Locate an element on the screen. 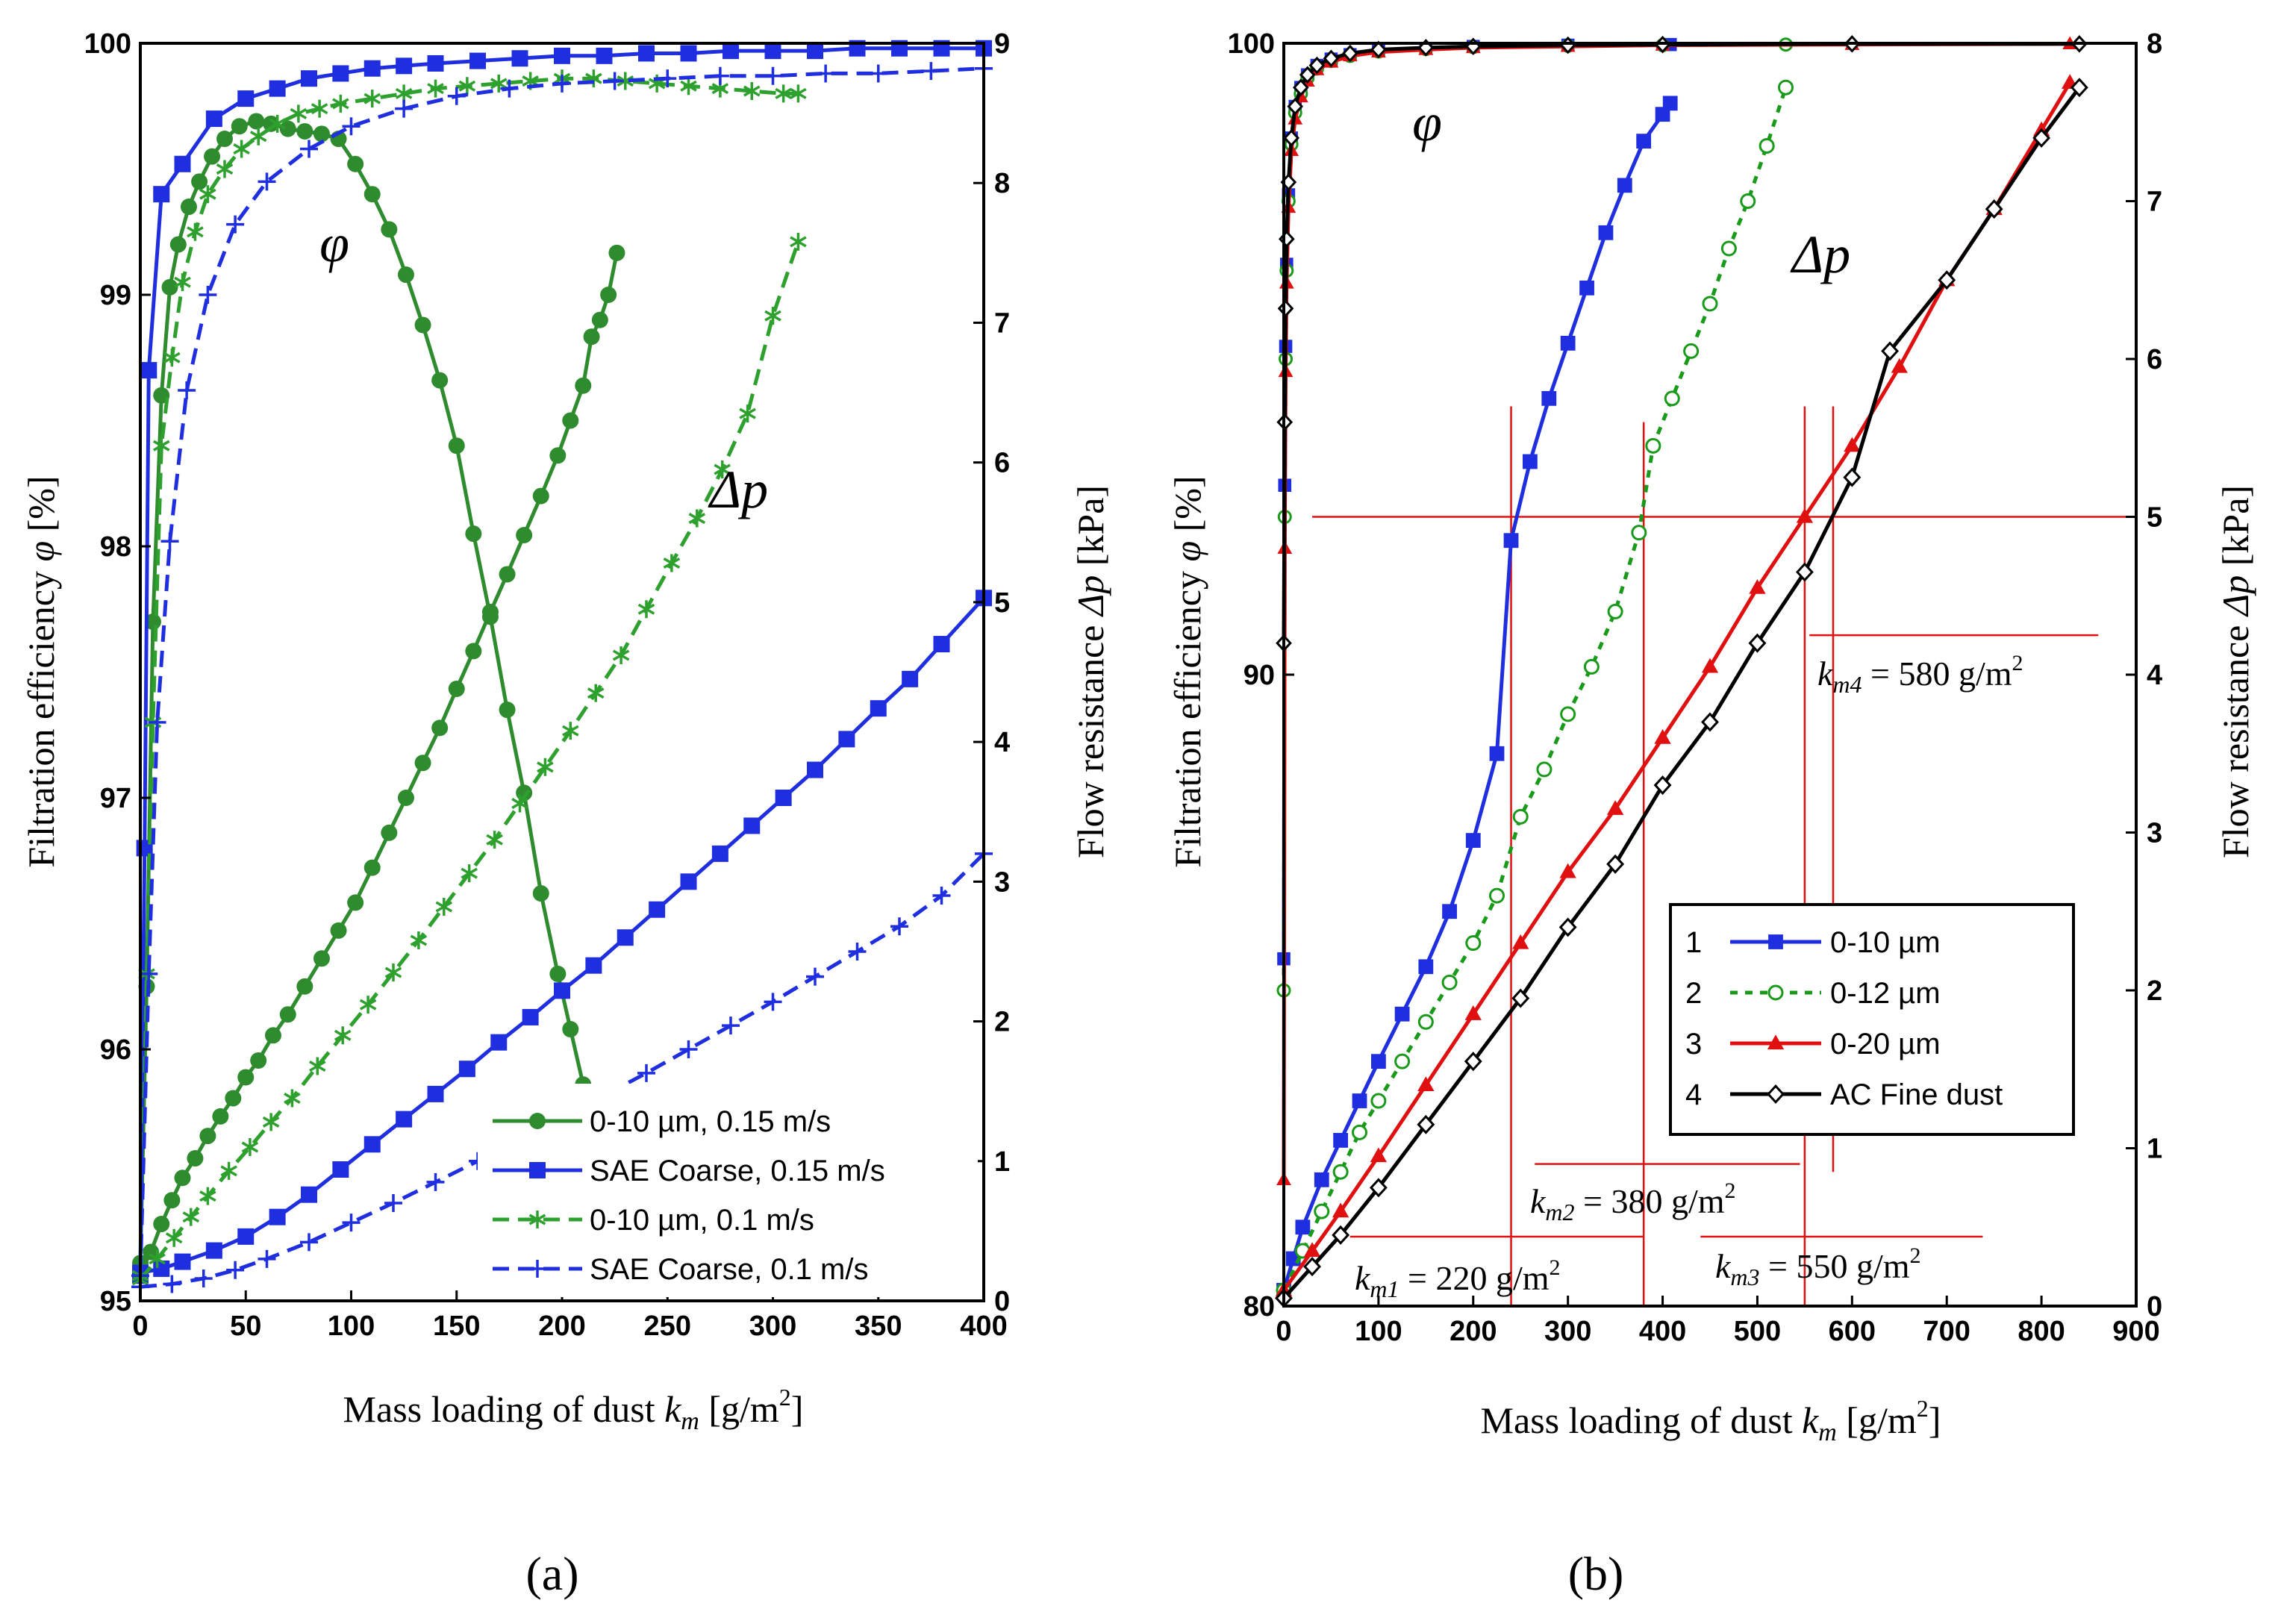 This screenshot has height=1624, width=2278. panel-b-legend: 1 0-10 µm 2 0-12 µm 3 0-20 µm 4 AC Fine dust is located at coordinates (1872, 1019).